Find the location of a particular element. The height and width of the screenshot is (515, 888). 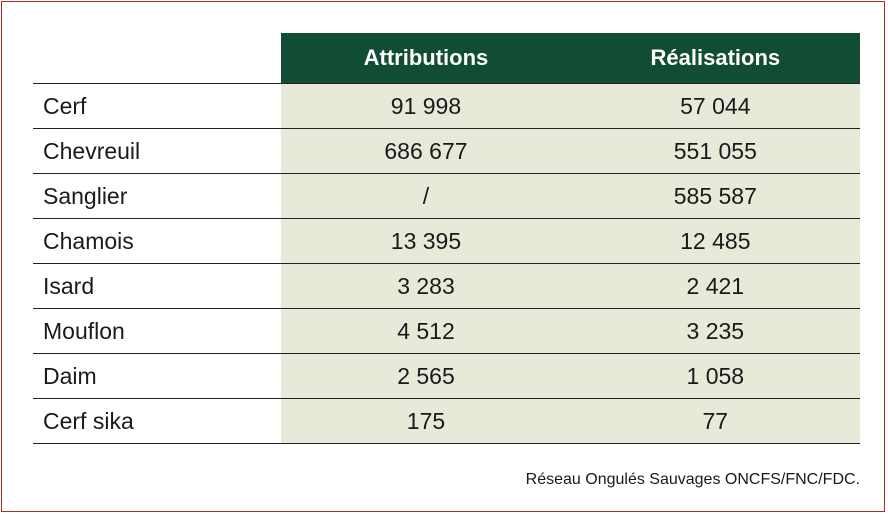

row-label: Mouflon is located at coordinates (157, 331).